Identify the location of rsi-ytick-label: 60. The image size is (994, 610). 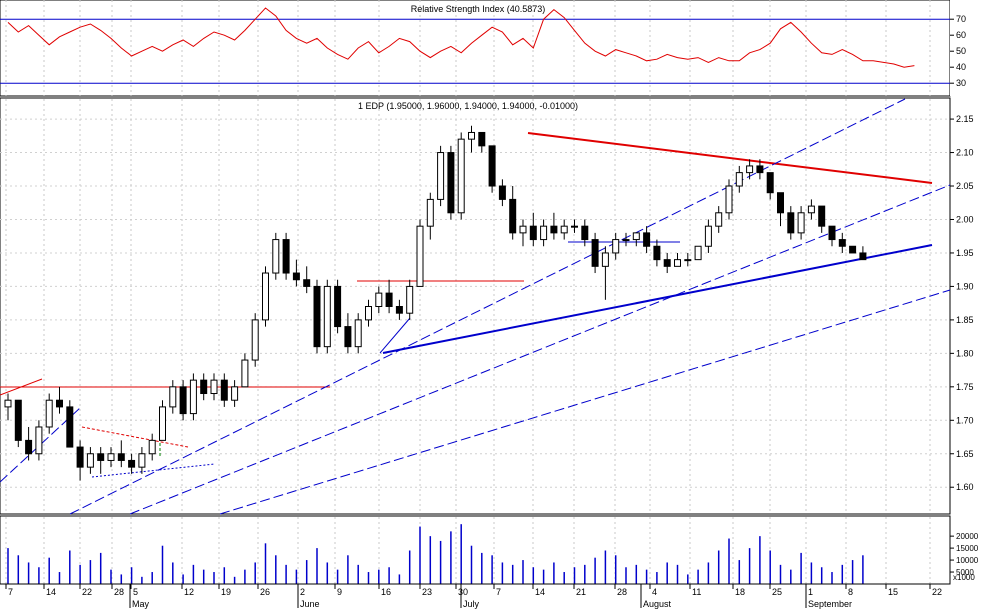
(961, 35).